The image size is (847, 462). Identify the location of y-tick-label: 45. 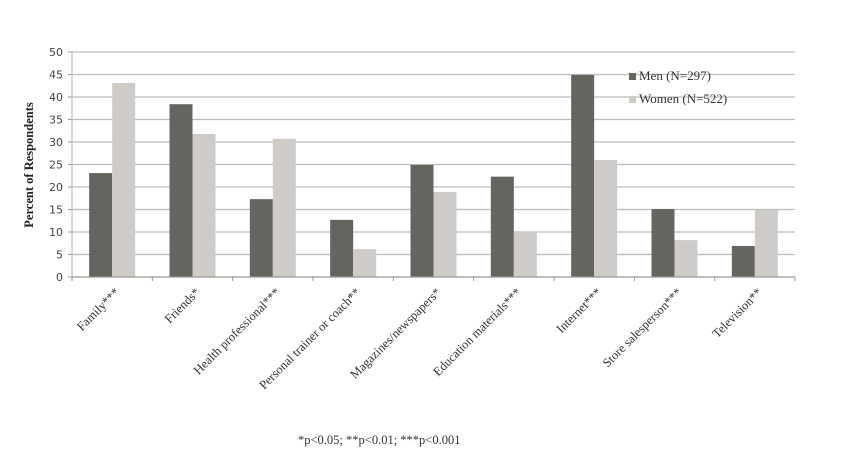
(56, 75).